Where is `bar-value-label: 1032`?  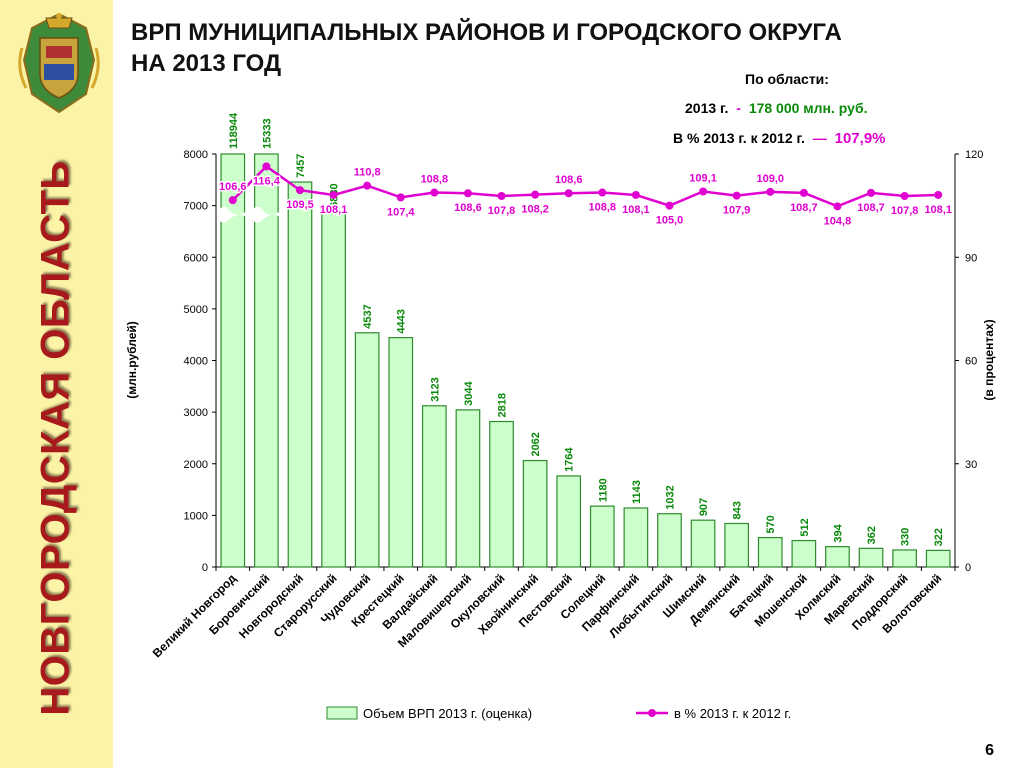
bar-value-label: 1032 is located at coordinates (670, 497).